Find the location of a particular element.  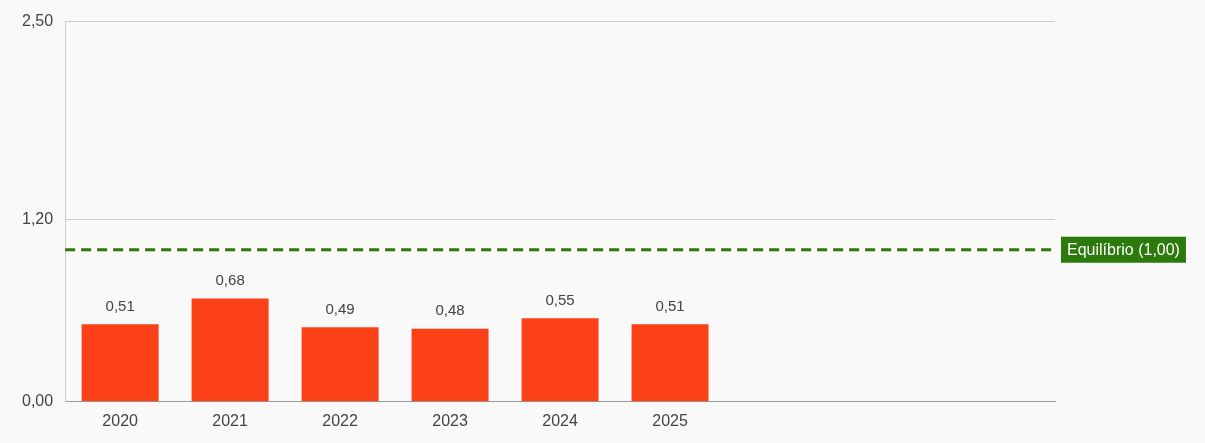

x-tick-label: 2025 is located at coordinates (670, 420).